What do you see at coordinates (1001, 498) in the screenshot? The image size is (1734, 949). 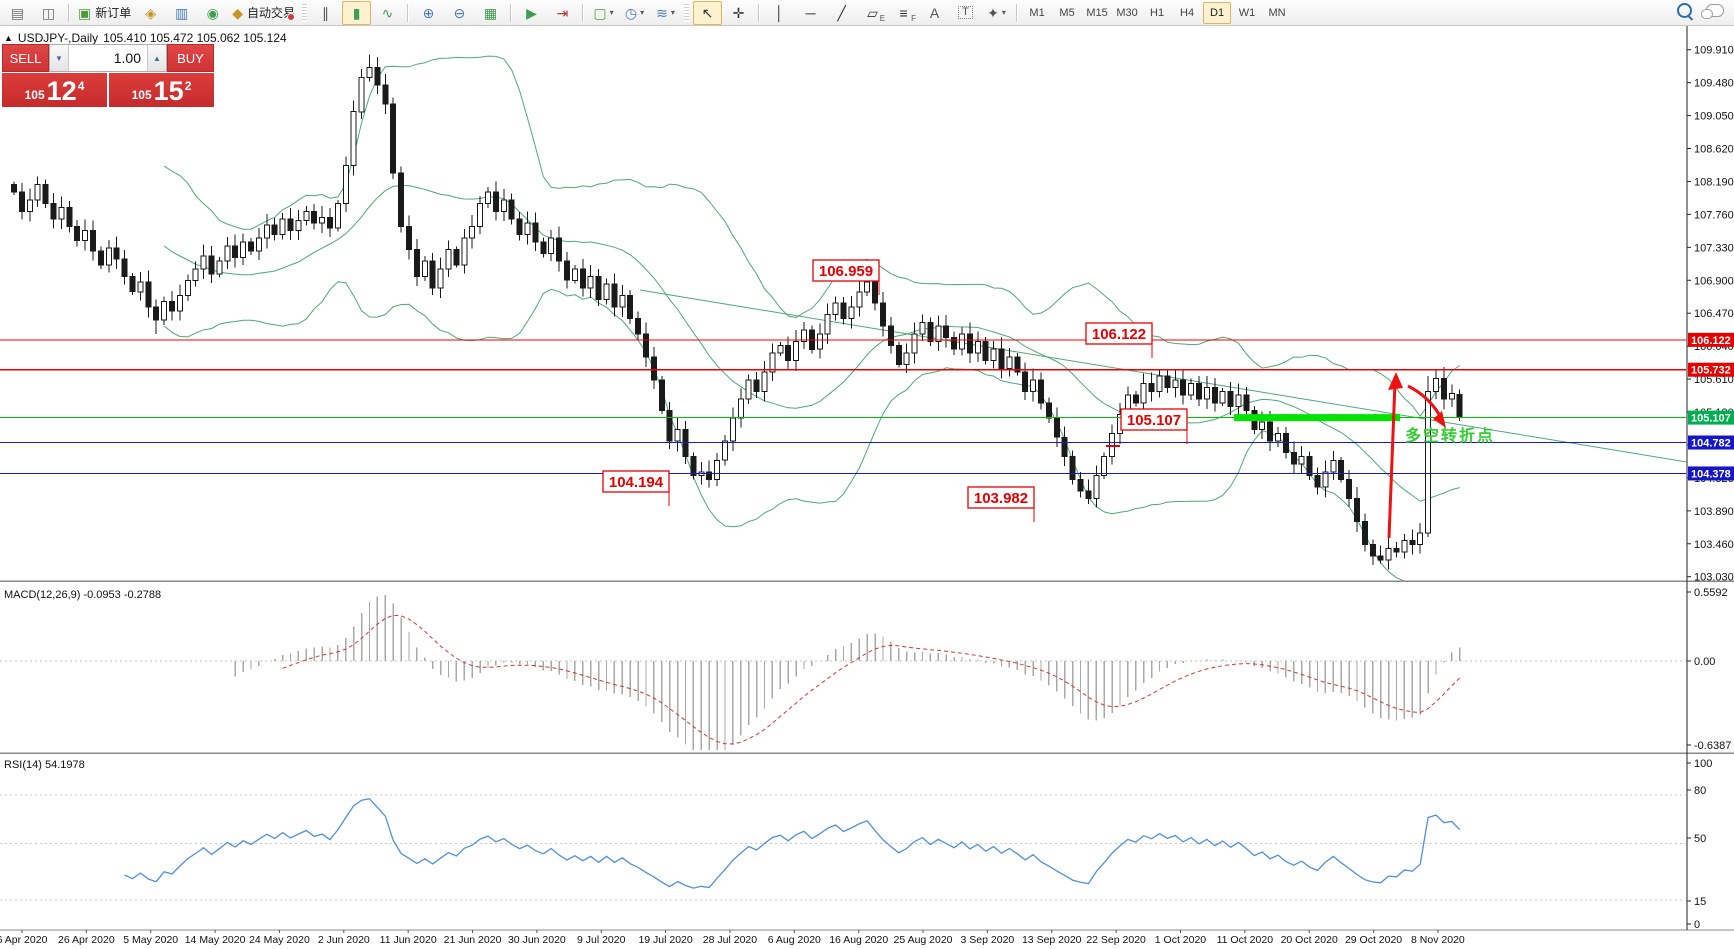 I see `callout-text: 103.982` at bounding box center [1001, 498].